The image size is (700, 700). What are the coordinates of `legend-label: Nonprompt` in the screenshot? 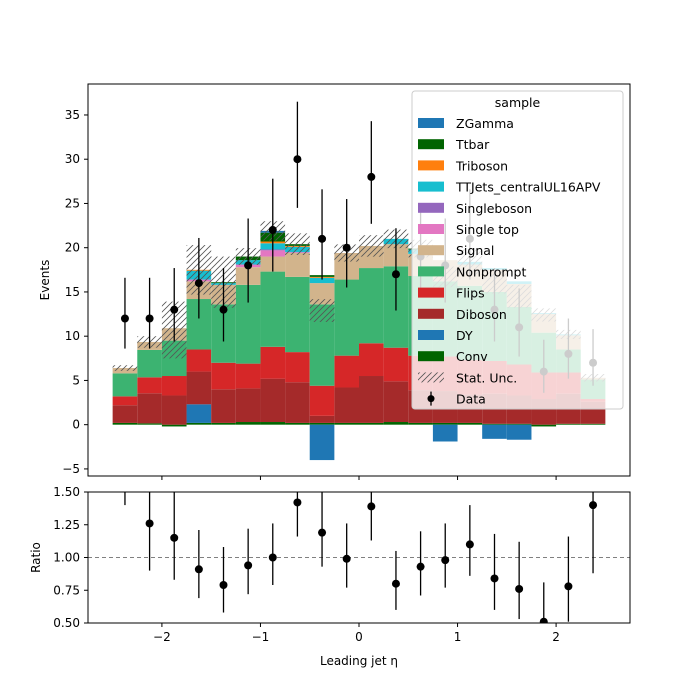 It's located at (491, 271).